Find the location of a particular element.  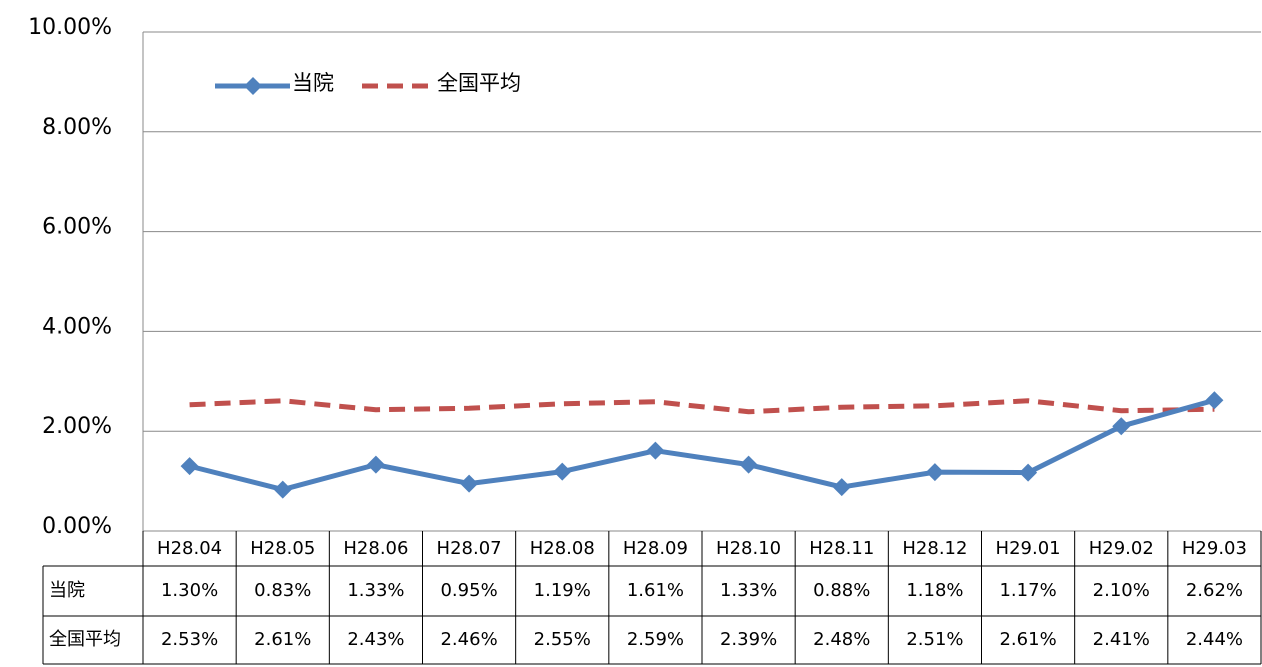

y-tick-label: 10.00% is located at coordinates (70, 27).